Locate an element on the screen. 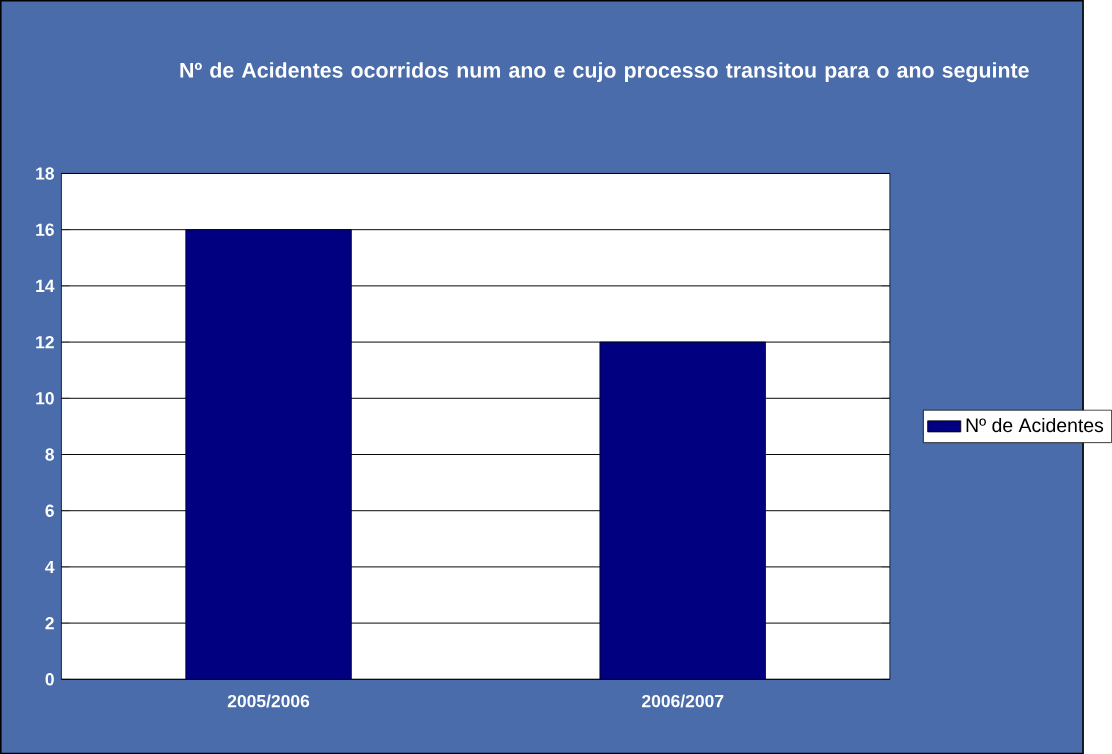 This screenshot has width=1112, height=754. y-tick-label: 18 is located at coordinates (45, 173).